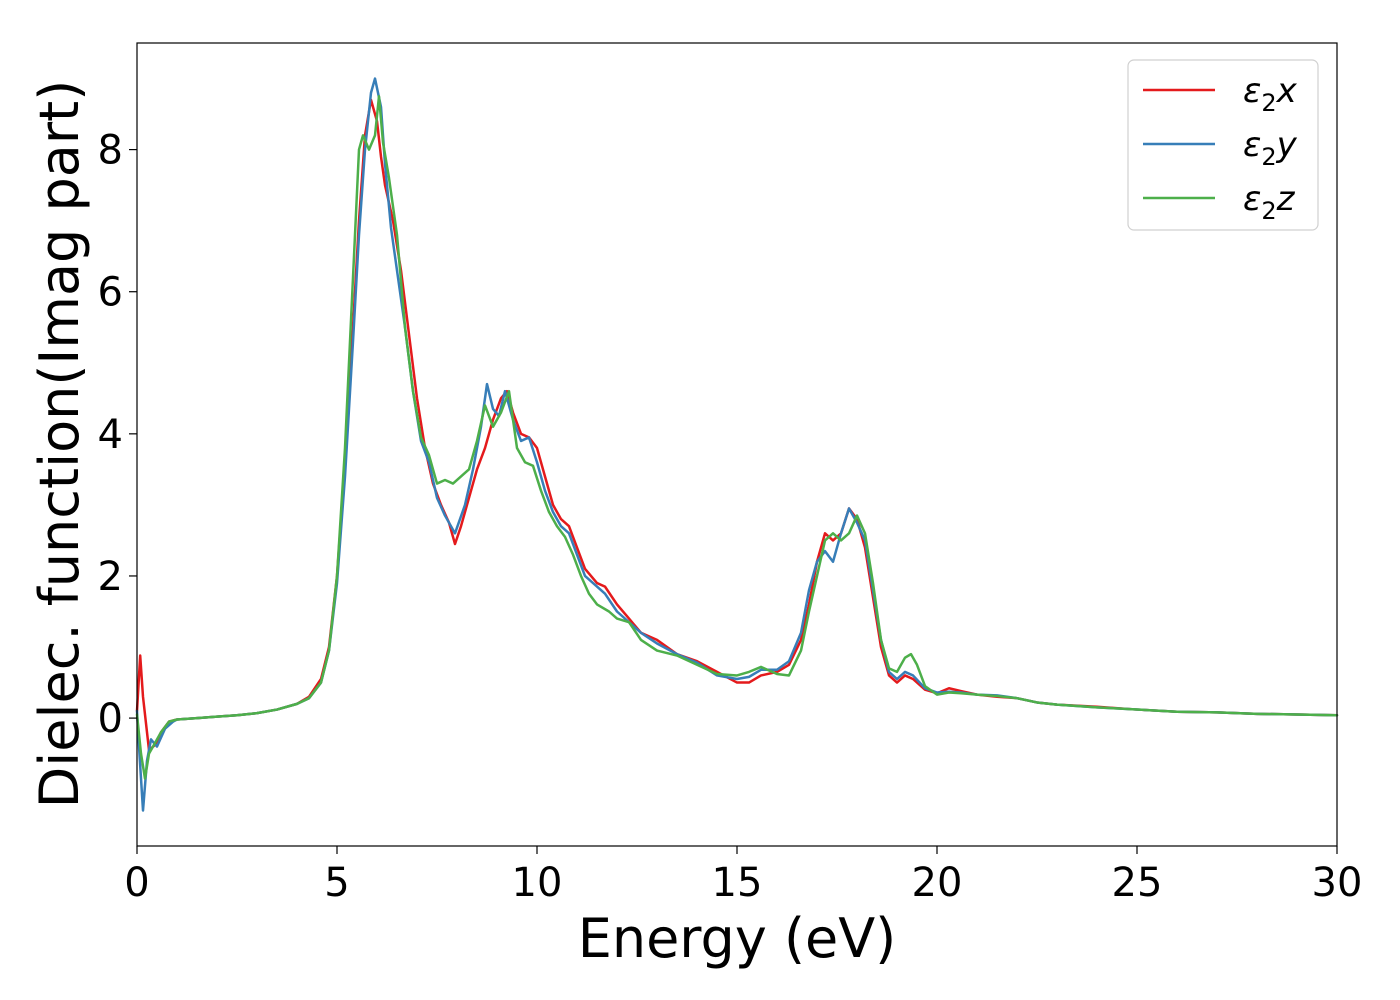  I want to click on y-tick-label: 4, so click(110, 435).